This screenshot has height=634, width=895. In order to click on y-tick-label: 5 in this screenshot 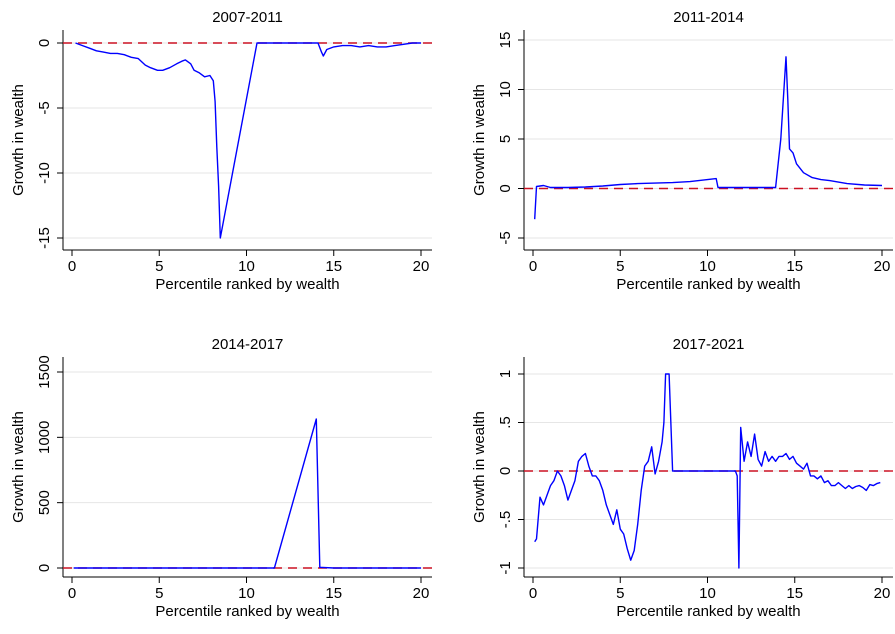, I will do `click(505, 139)`.